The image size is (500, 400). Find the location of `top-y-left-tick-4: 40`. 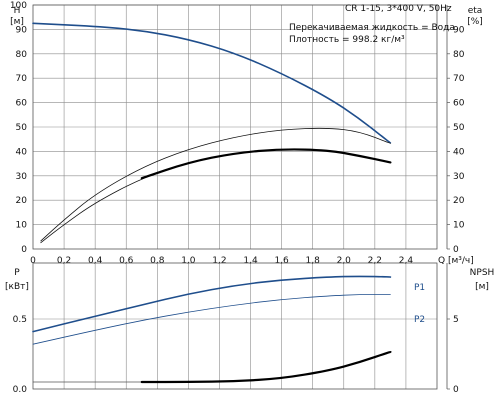

top-y-left-tick-4: 40 is located at coordinates (22, 152).